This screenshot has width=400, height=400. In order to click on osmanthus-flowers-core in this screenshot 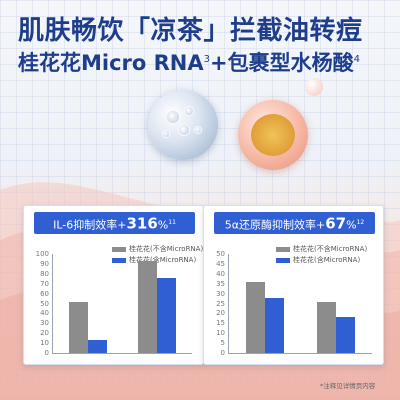, I will do `click(273, 135)`.